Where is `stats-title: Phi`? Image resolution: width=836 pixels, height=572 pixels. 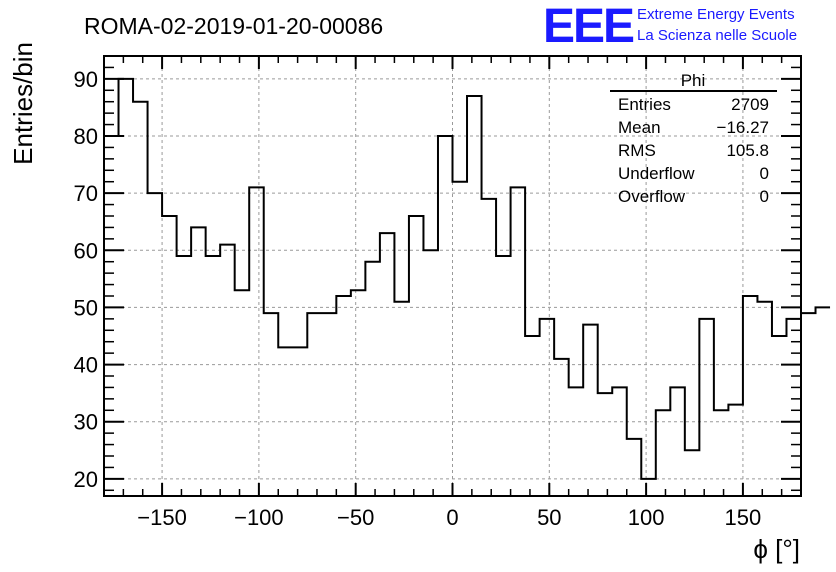
stats-title: Phi is located at coordinates (693, 80).